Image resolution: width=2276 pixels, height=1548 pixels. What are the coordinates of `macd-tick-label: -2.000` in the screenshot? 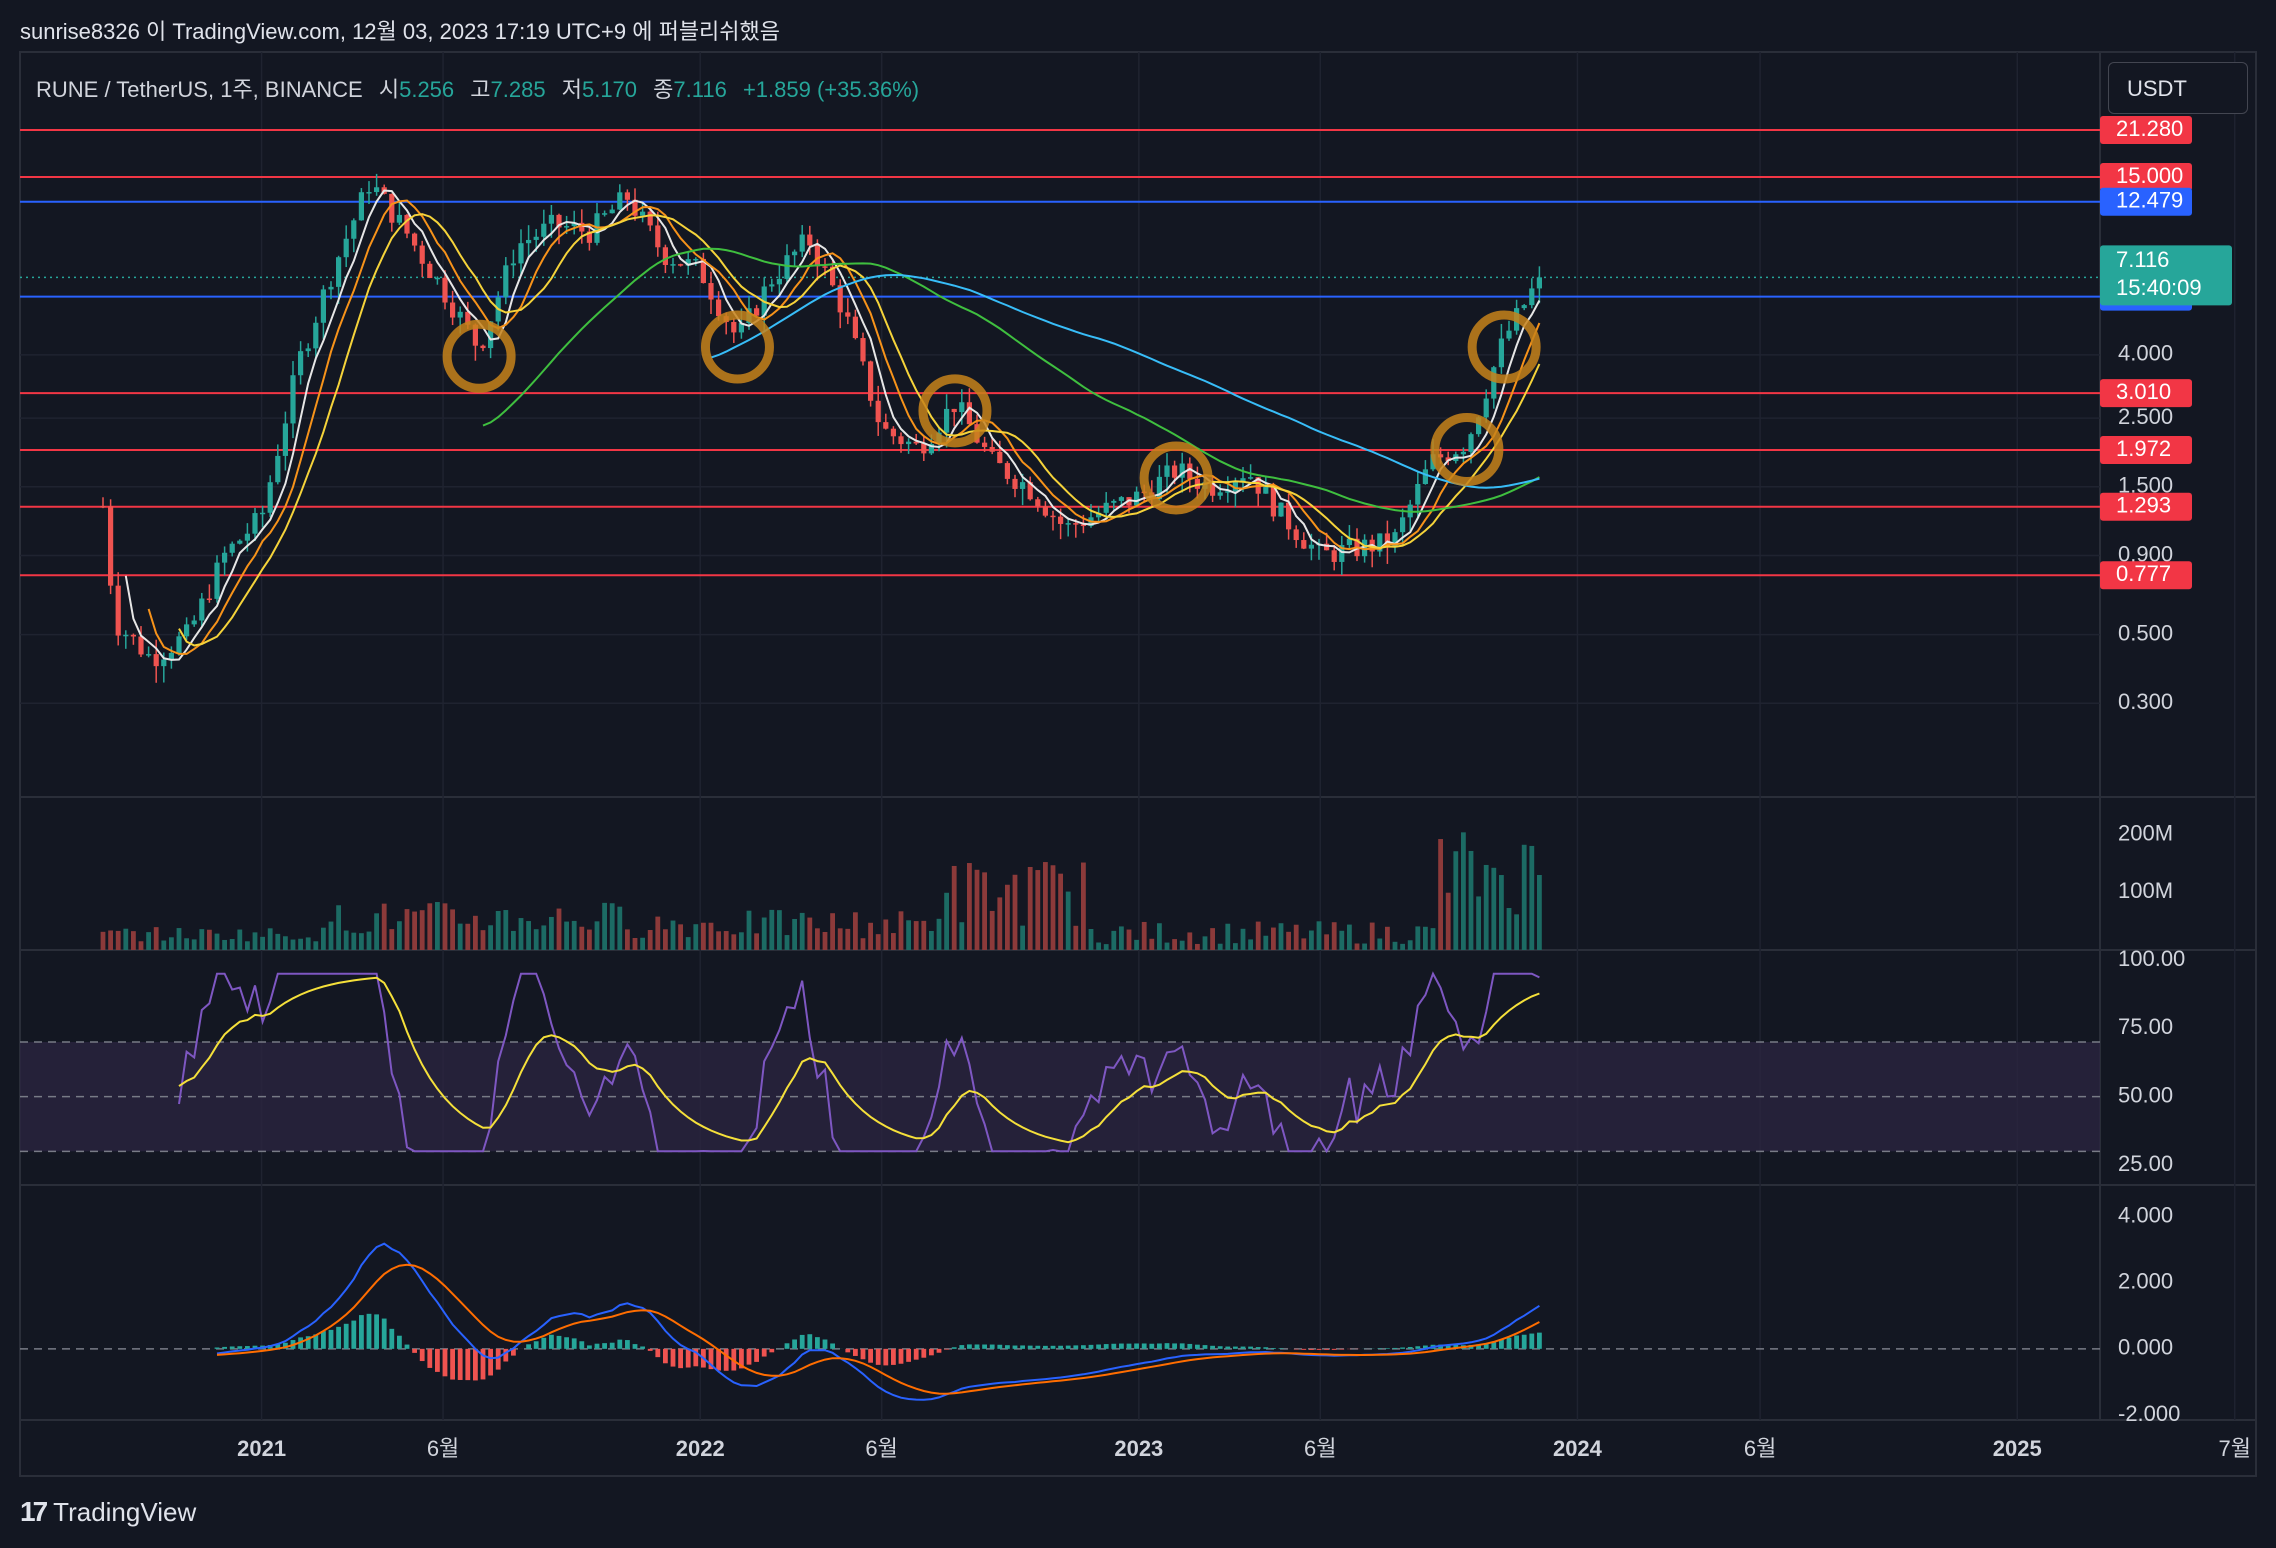 It's located at (2149, 1413).